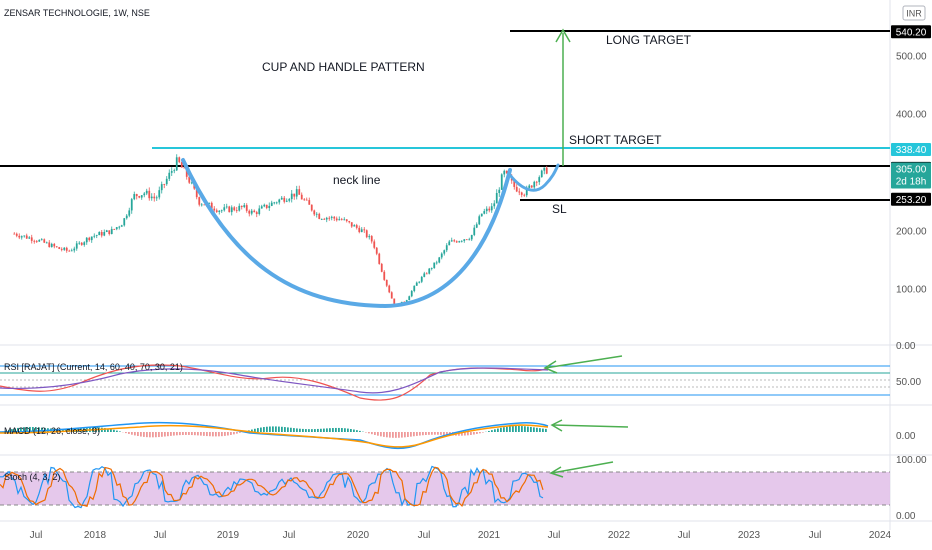 Image resolution: width=932 pixels, height=550 pixels. I want to click on macd-annotation-arrow, so click(589, 425).